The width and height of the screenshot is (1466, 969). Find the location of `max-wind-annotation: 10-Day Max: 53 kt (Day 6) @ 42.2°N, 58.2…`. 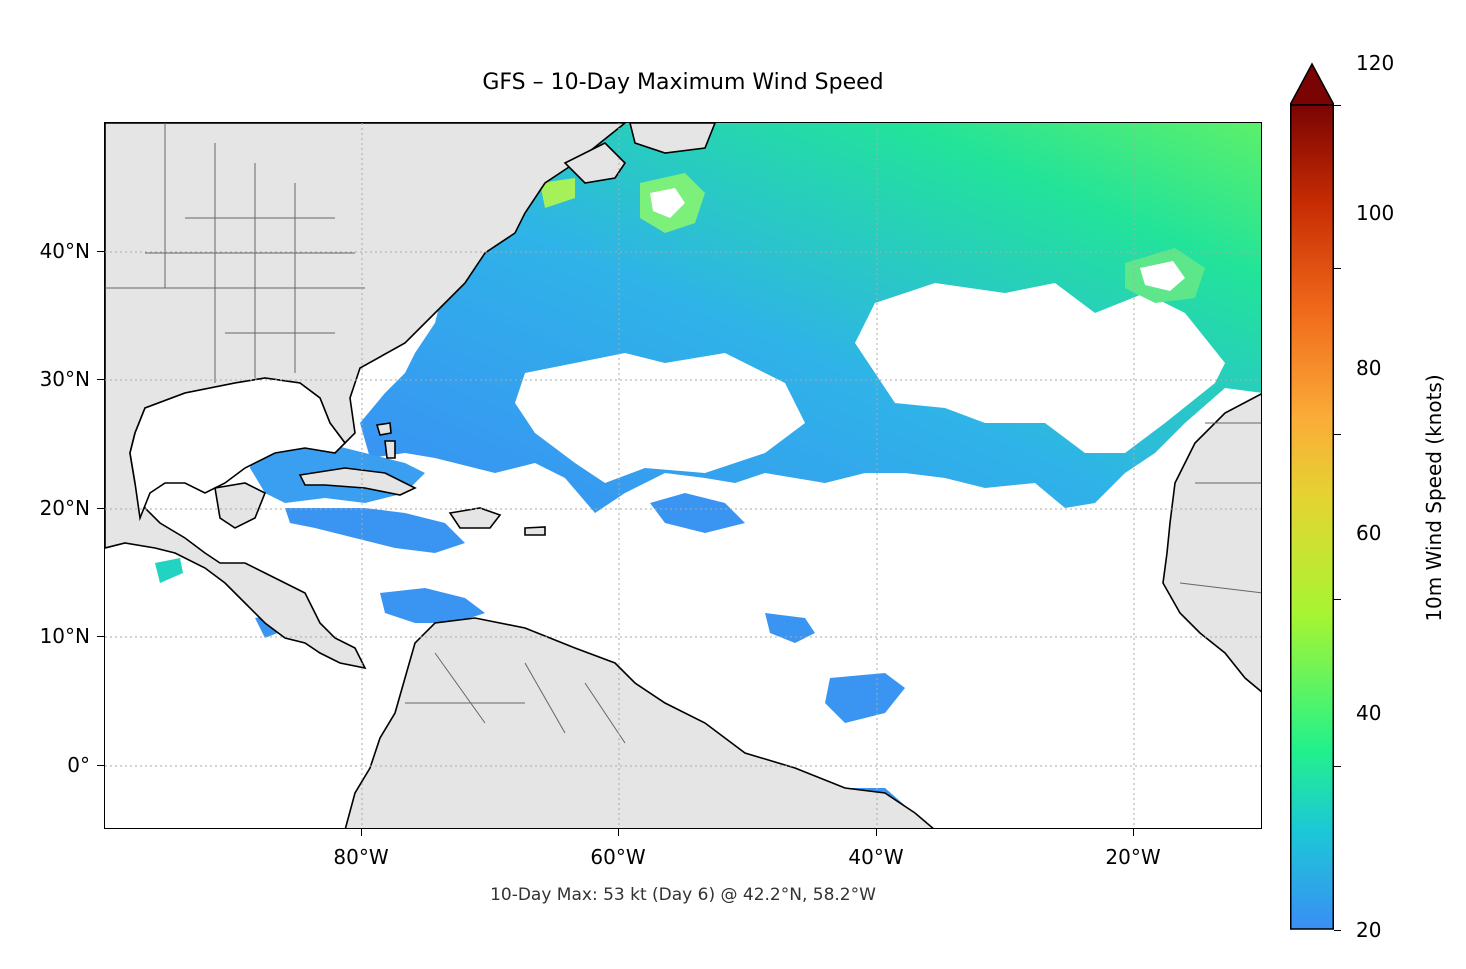

max-wind-annotation: 10-Day Max: 53 kt (Day 6) @ 42.2°N, 58.2… is located at coordinates (683, 895).